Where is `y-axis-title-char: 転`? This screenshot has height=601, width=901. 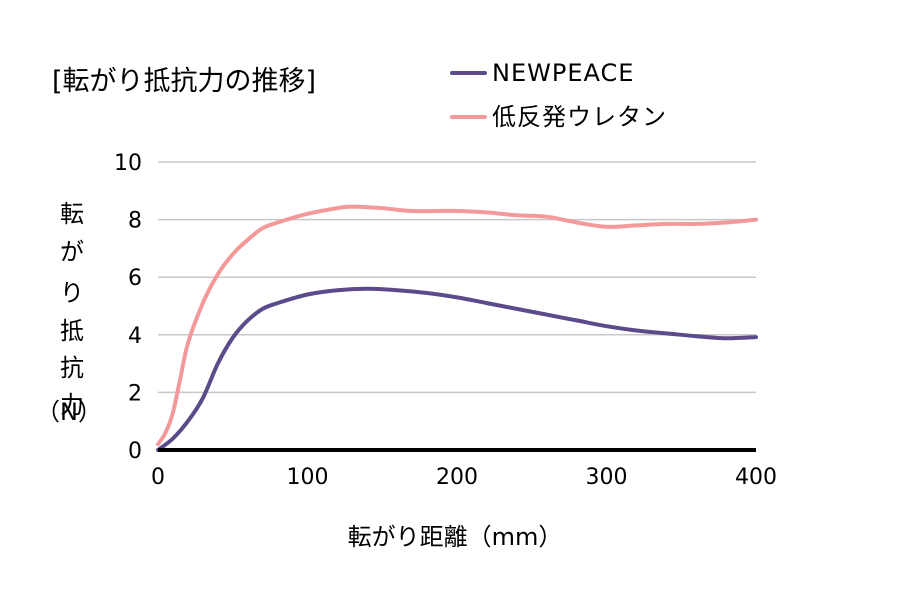 y-axis-title-char: 転 is located at coordinates (72, 214).